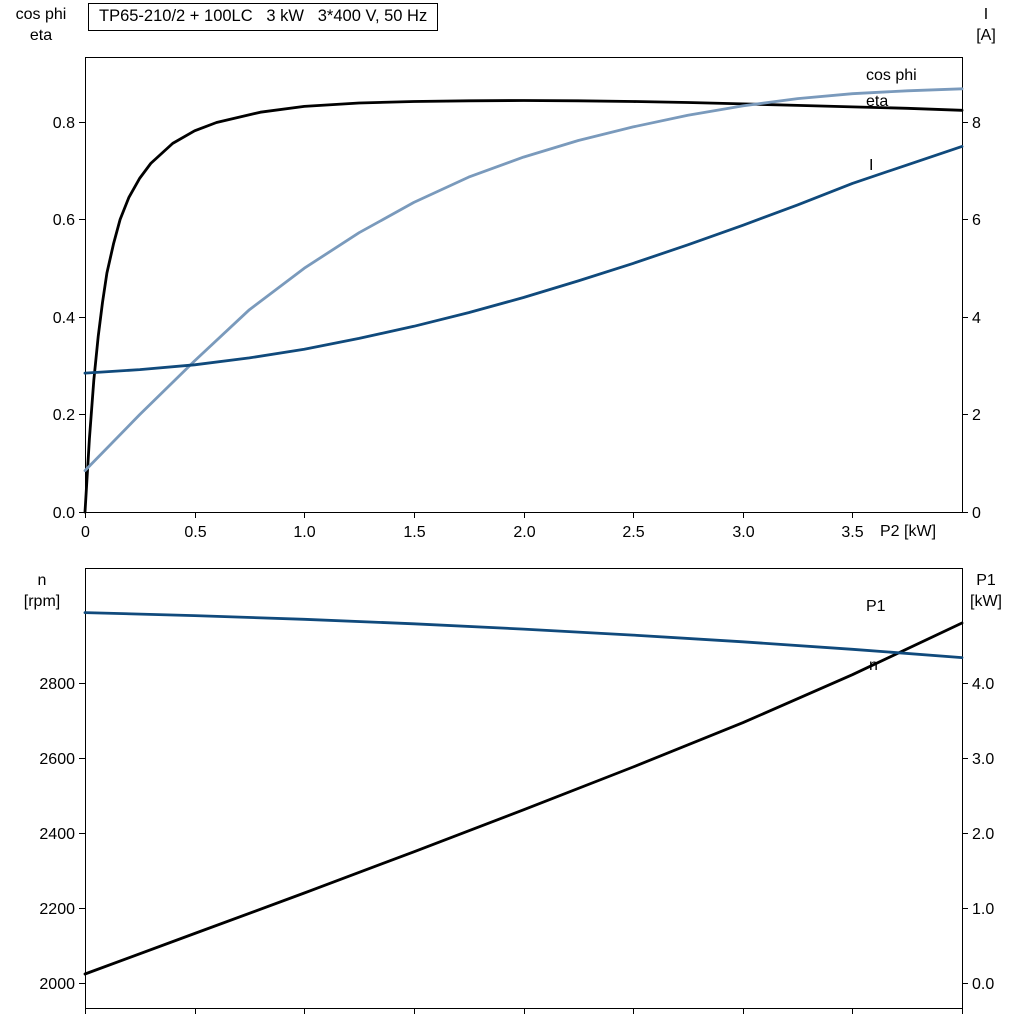 The width and height of the screenshot is (1024, 1024). I want to click on bottom-left-axis-title: n [rpm], so click(42, 591).